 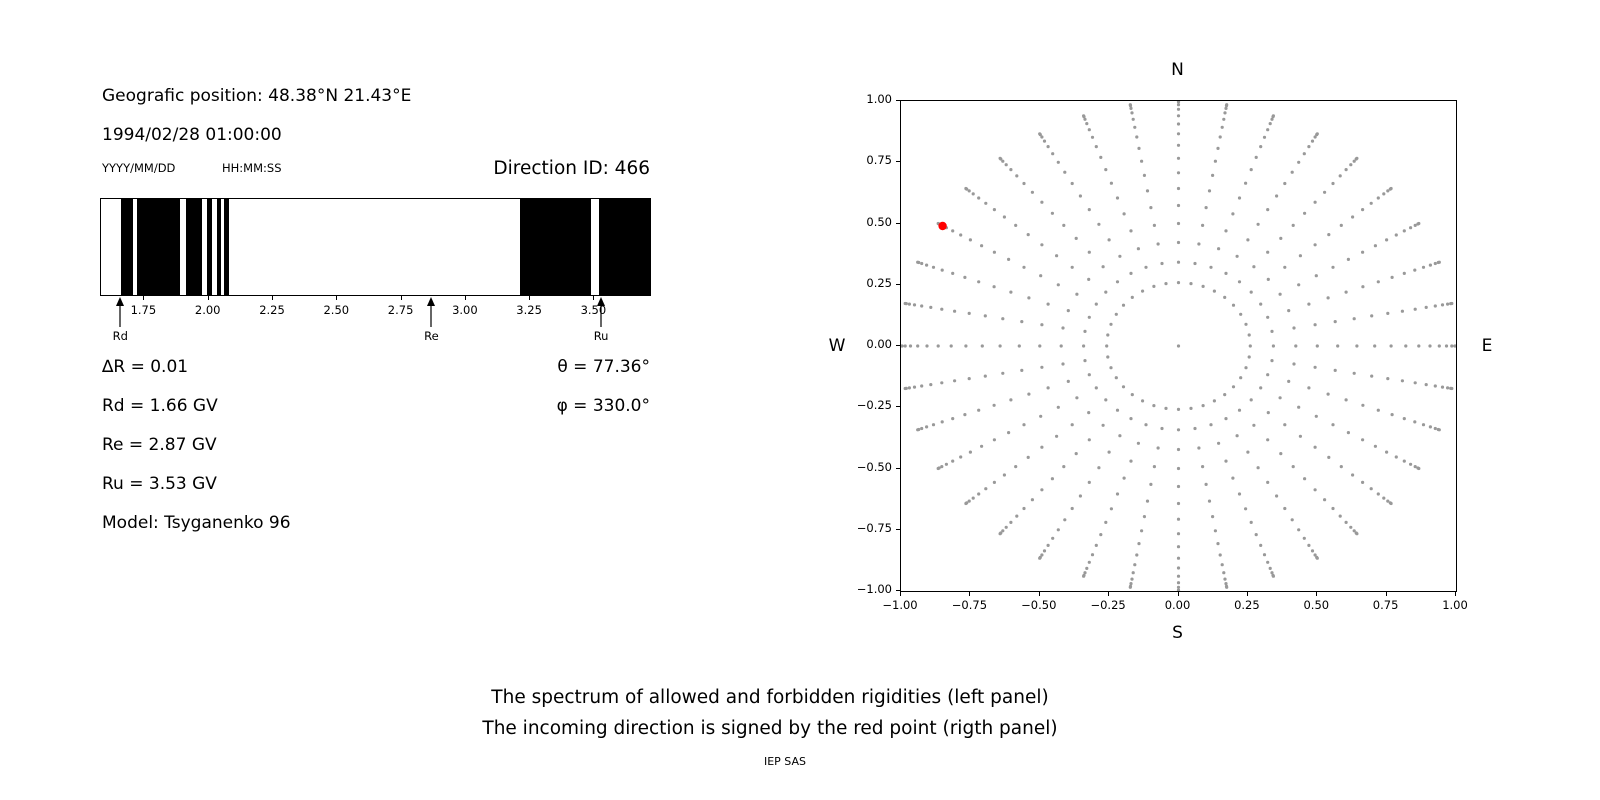 What do you see at coordinates (1177, 633) in the screenshot?
I see `compass-south-label: S` at bounding box center [1177, 633].